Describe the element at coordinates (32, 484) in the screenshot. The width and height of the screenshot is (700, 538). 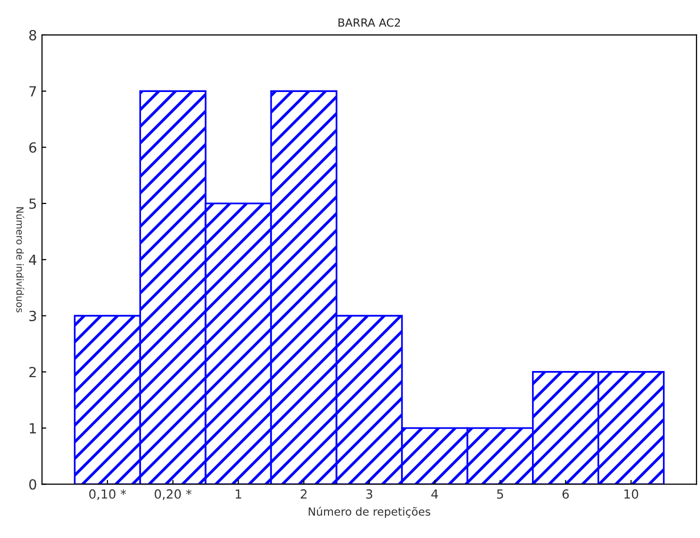
I see `y-tick-label: 0` at that location.